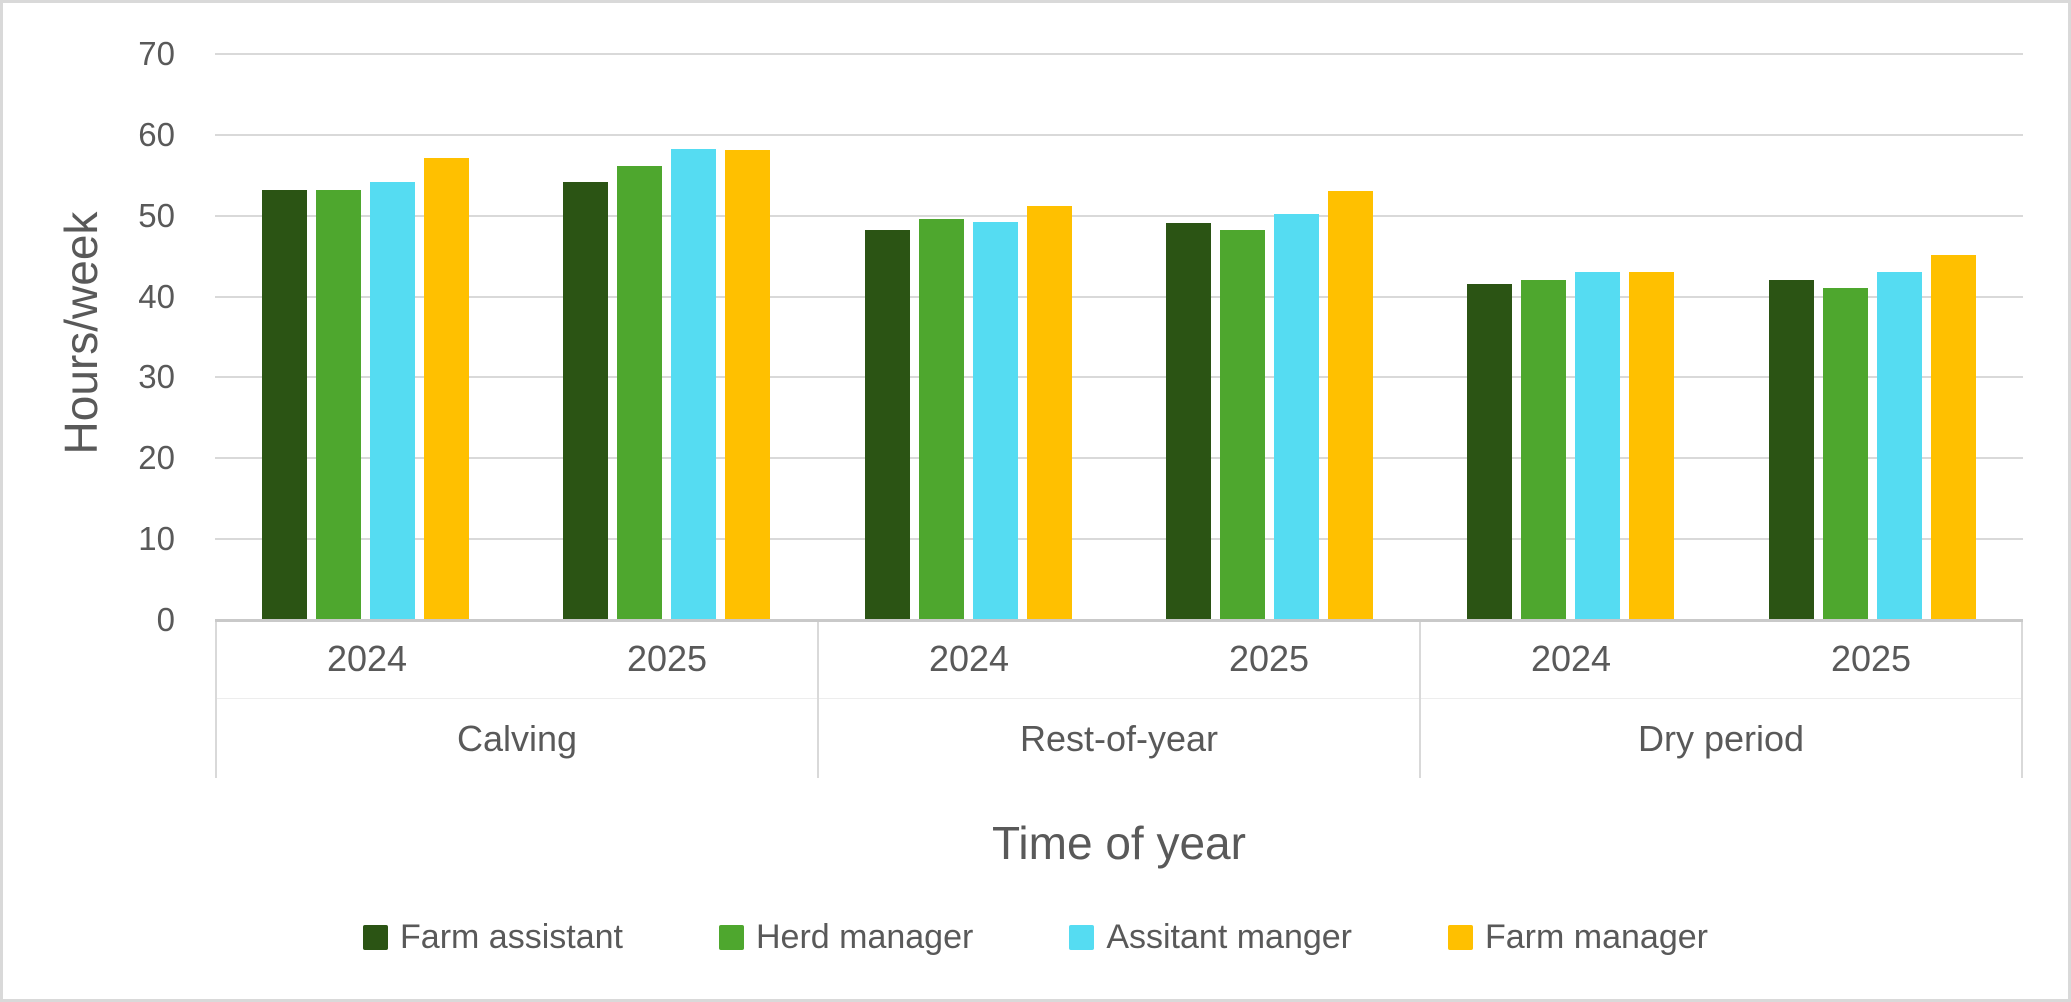 The height and width of the screenshot is (1002, 2071). Describe the element at coordinates (864, 936) in the screenshot. I see `legend-label-herd-manager: Herd manager` at that location.